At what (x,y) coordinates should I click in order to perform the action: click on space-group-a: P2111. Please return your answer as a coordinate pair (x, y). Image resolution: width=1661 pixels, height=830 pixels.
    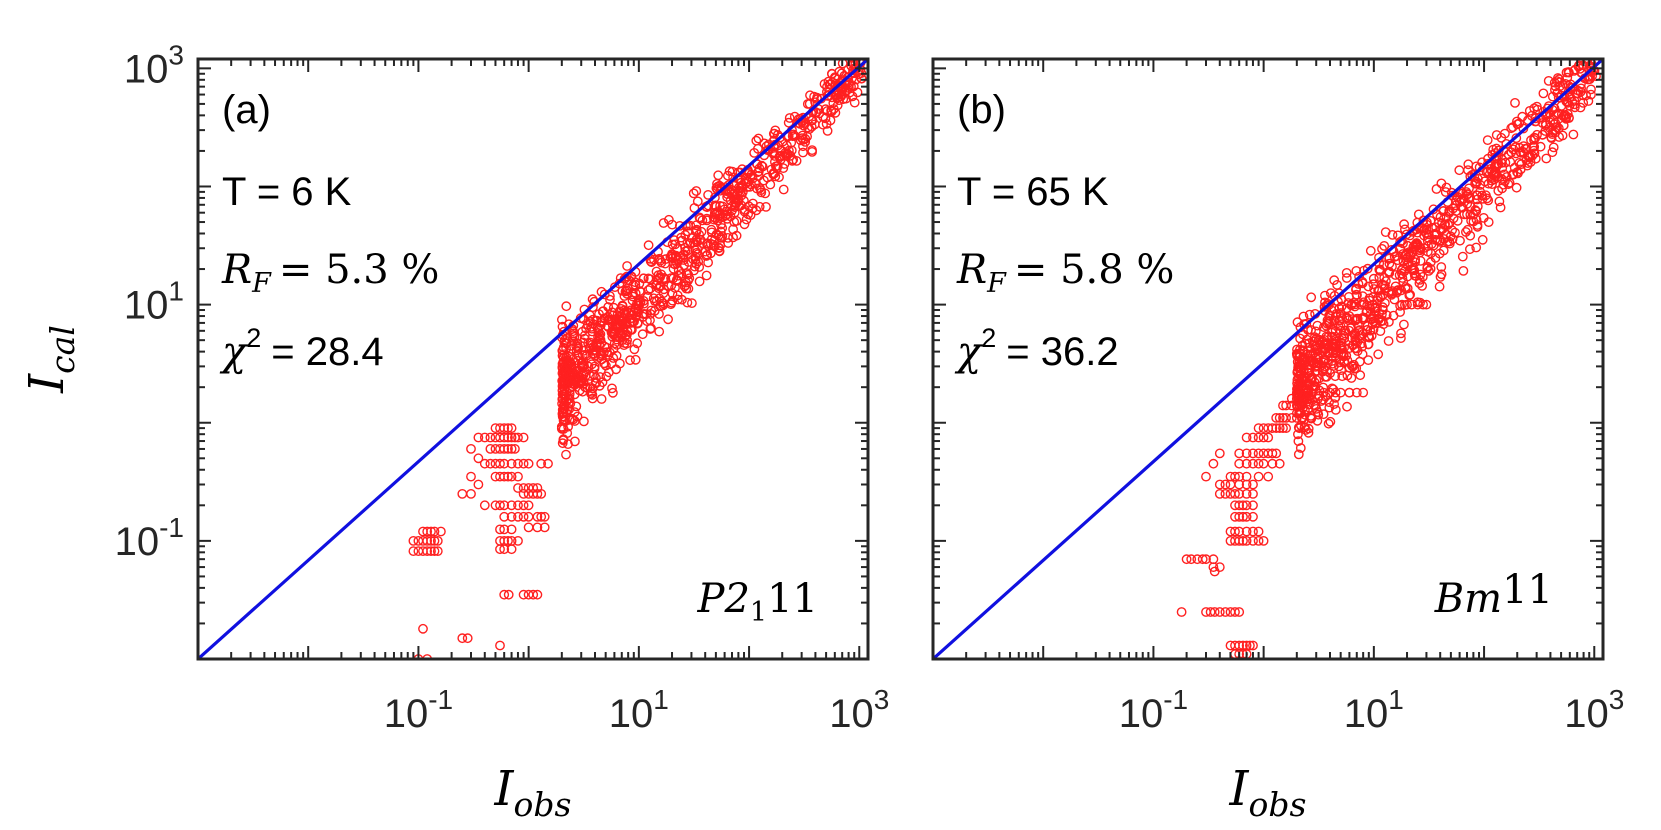
    Looking at the image, I should click on (757, 602).